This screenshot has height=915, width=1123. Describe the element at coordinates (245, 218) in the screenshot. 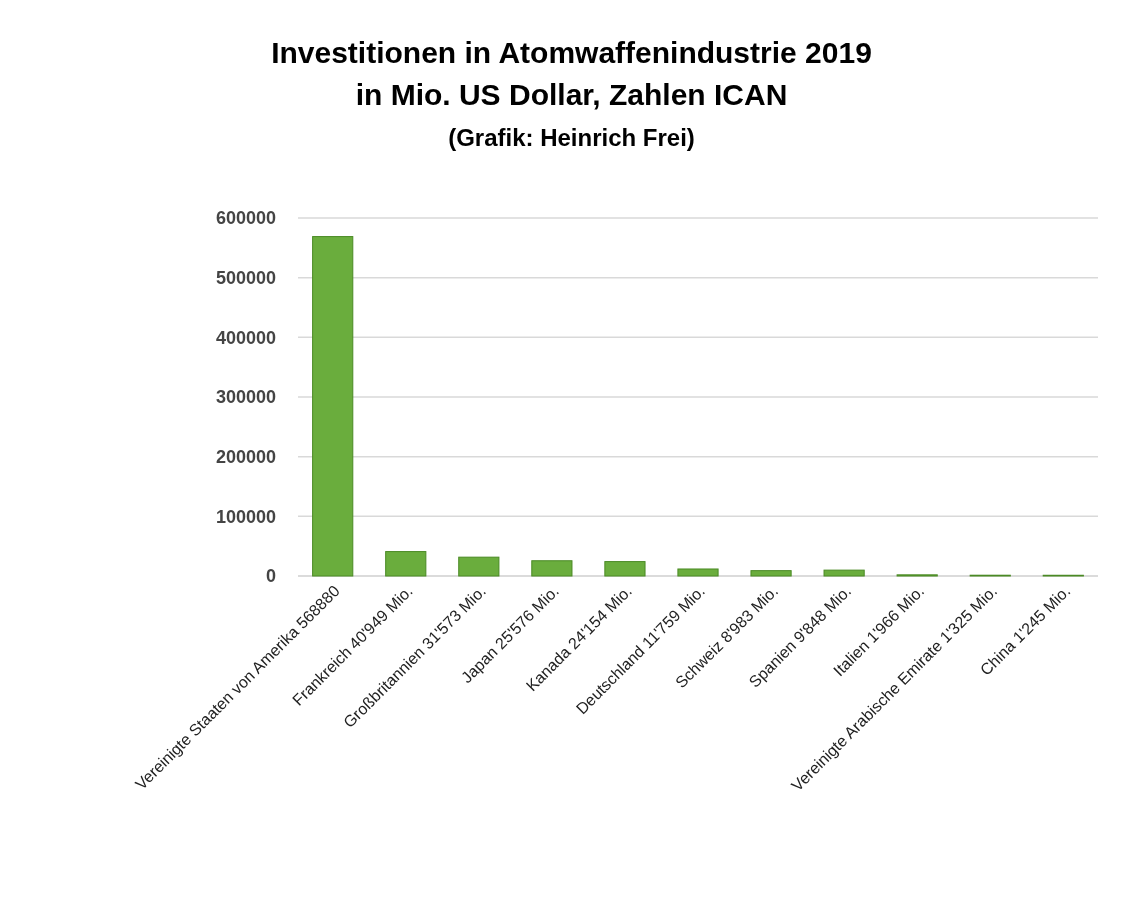

I see `y-tick-label: 600000` at that location.